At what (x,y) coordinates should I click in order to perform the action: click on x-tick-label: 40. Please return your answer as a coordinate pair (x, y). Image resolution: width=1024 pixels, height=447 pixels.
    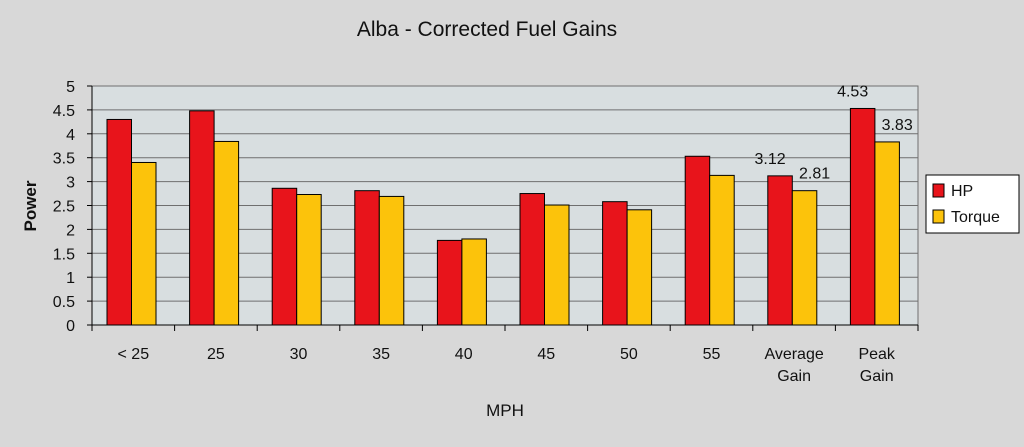
    Looking at the image, I should click on (464, 354).